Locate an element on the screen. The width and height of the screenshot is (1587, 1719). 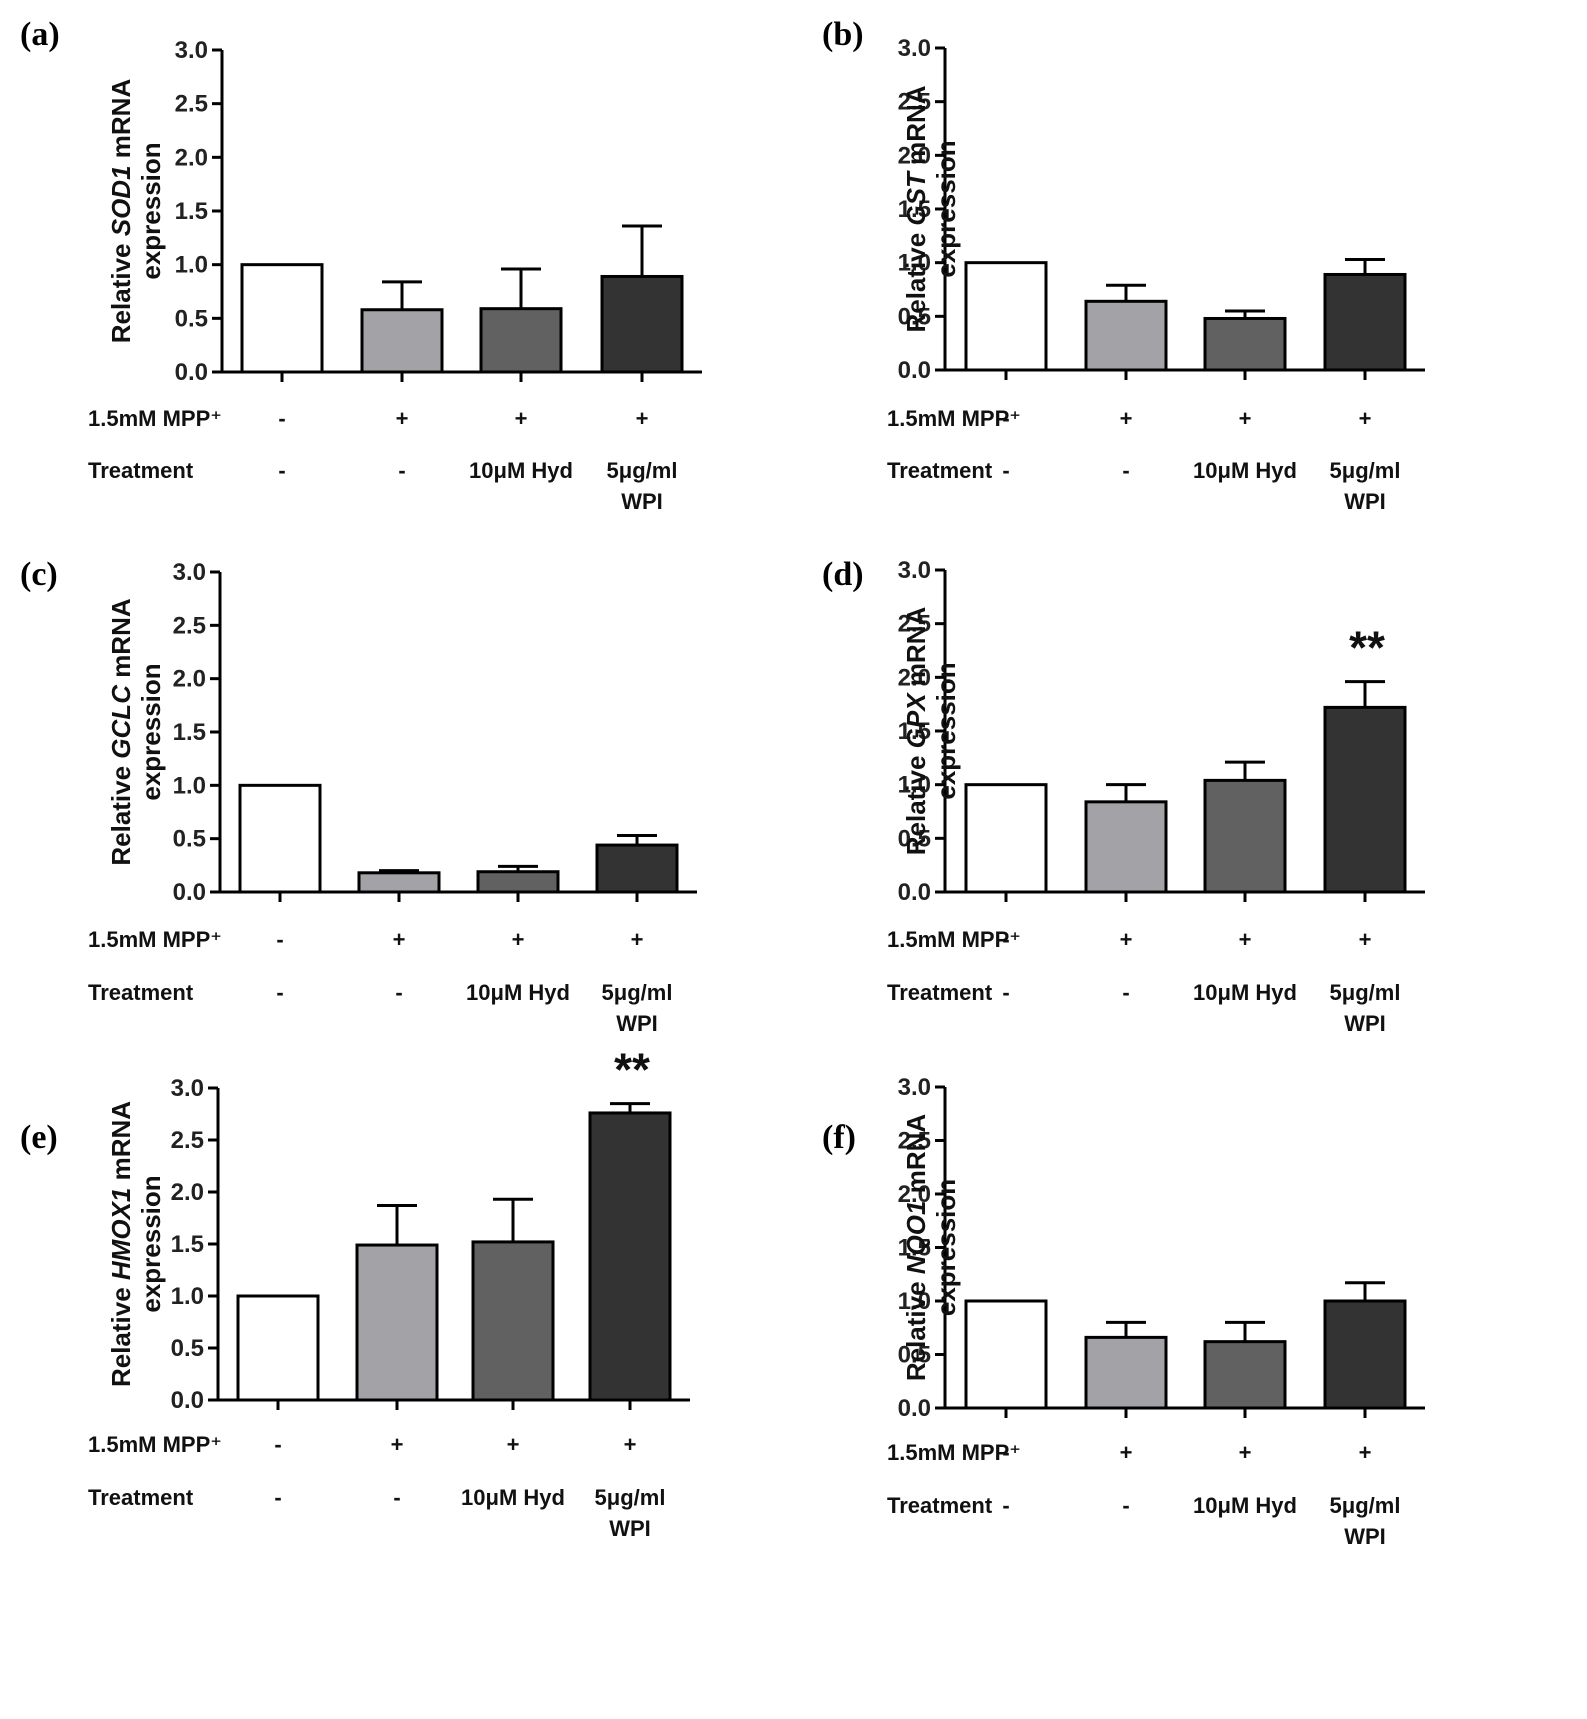
y-axis-label-gene: HMOX1 is located at coordinates (121, 1234).